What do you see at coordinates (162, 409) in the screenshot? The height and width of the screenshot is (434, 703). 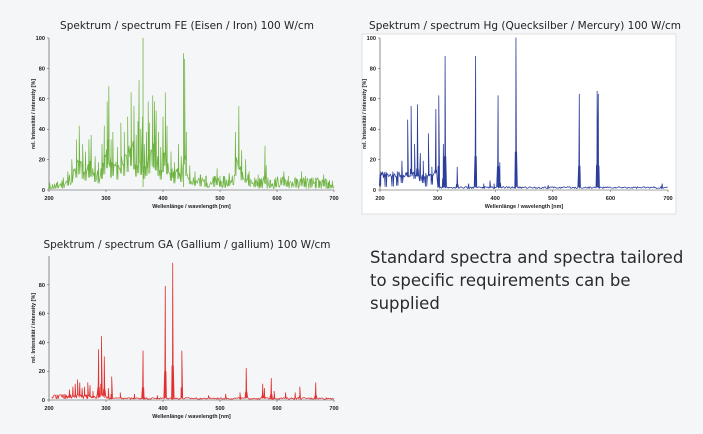 I see `x-tick-label: 400` at bounding box center [162, 409].